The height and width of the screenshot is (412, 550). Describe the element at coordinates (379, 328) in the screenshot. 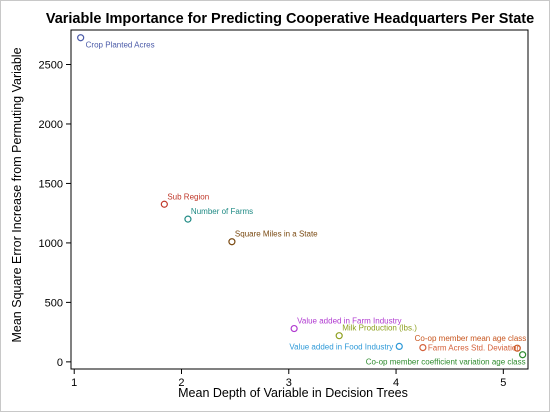

I see `point-label: Milk Production (lbs.)` at that location.